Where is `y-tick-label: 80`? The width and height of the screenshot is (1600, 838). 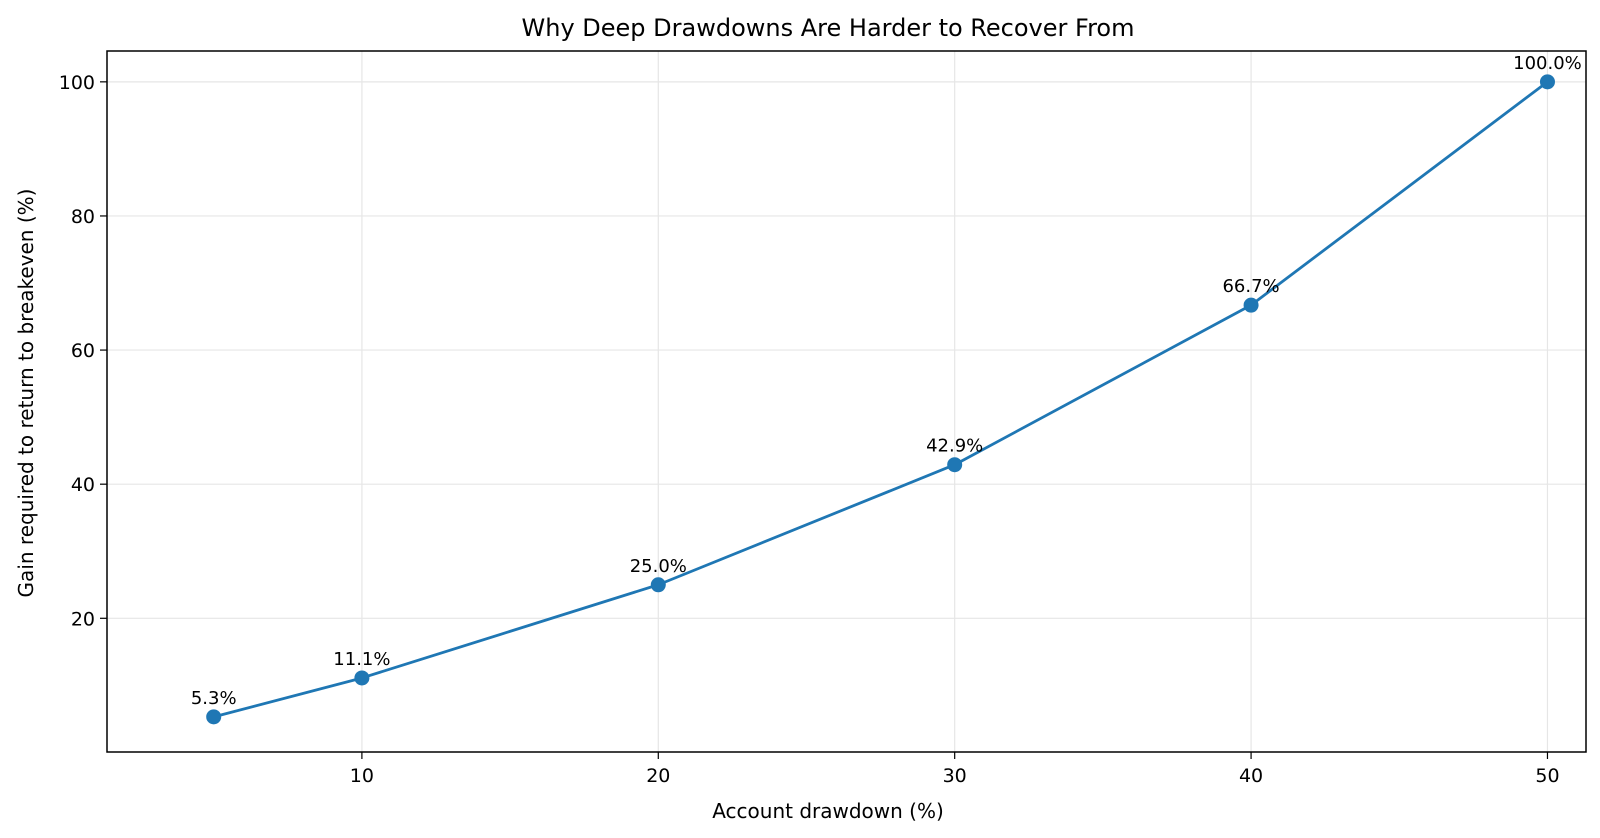 y-tick-label: 80 is located at coordinates (83, 217).